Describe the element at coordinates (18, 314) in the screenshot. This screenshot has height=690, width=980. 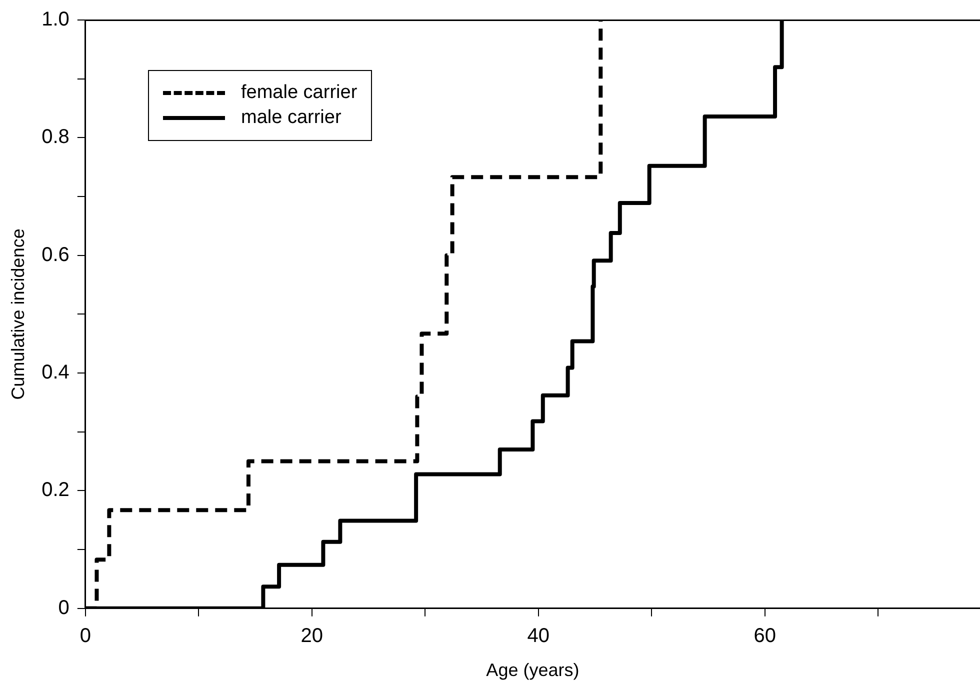
I see `y-axis-title: Cumulative incidence` at that location.